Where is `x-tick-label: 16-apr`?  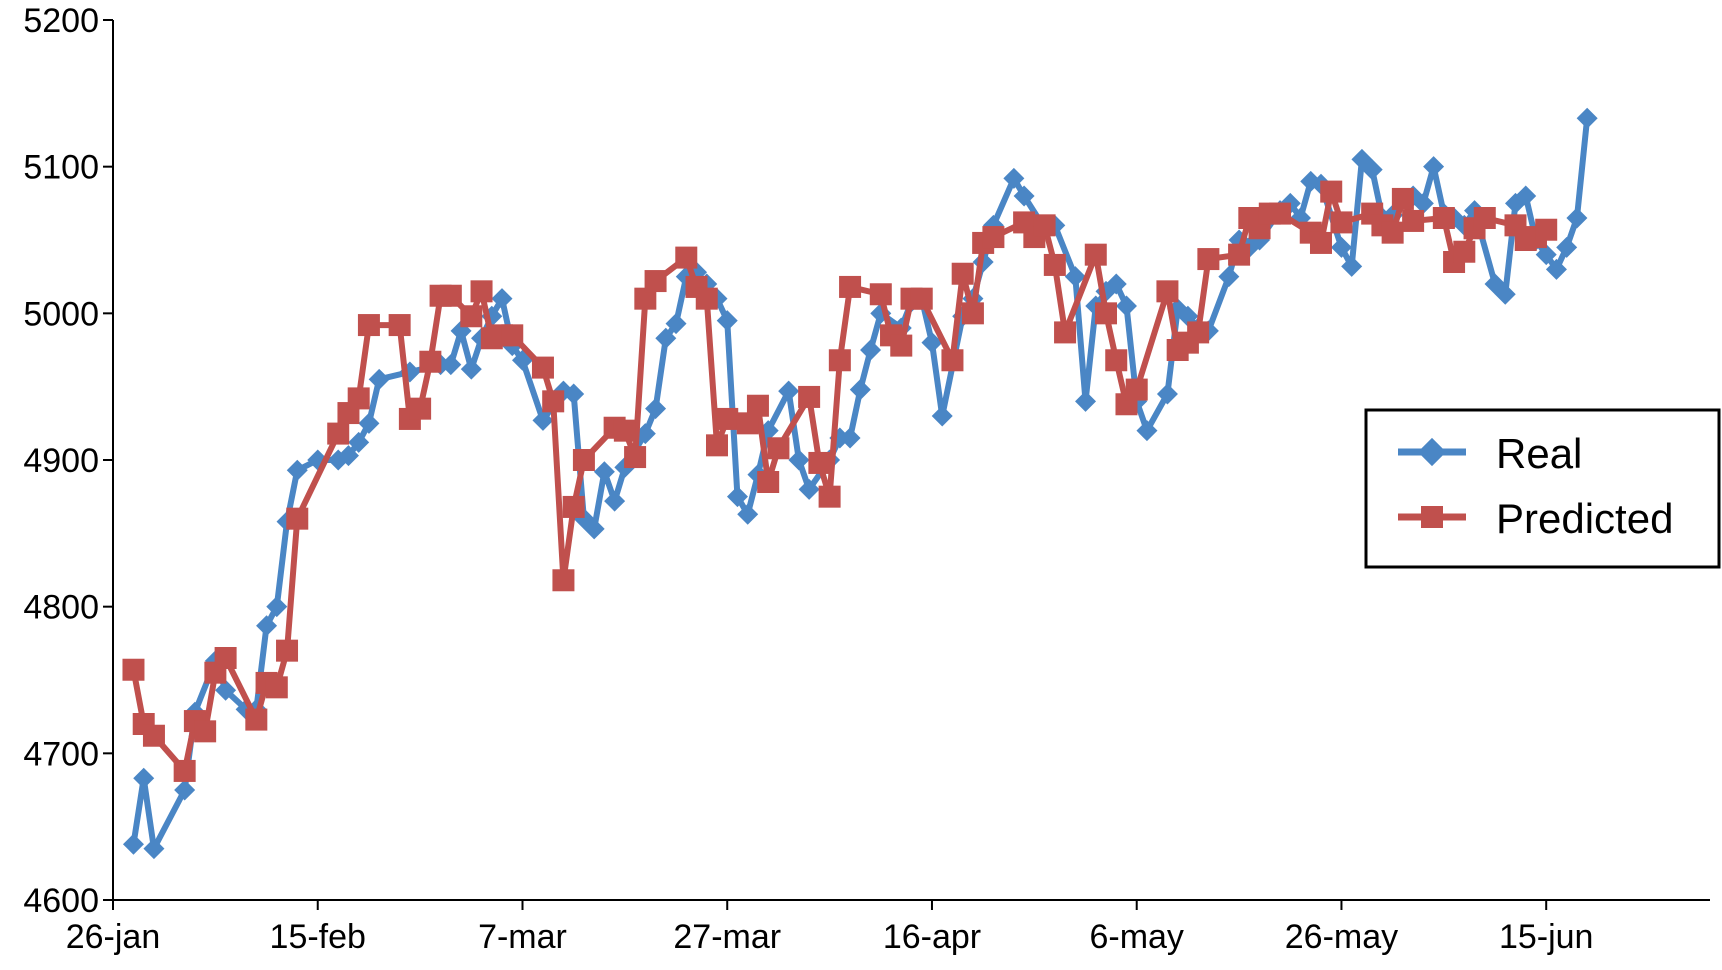
x-tick-label: 16-apr is located at coordinates (932, 937).